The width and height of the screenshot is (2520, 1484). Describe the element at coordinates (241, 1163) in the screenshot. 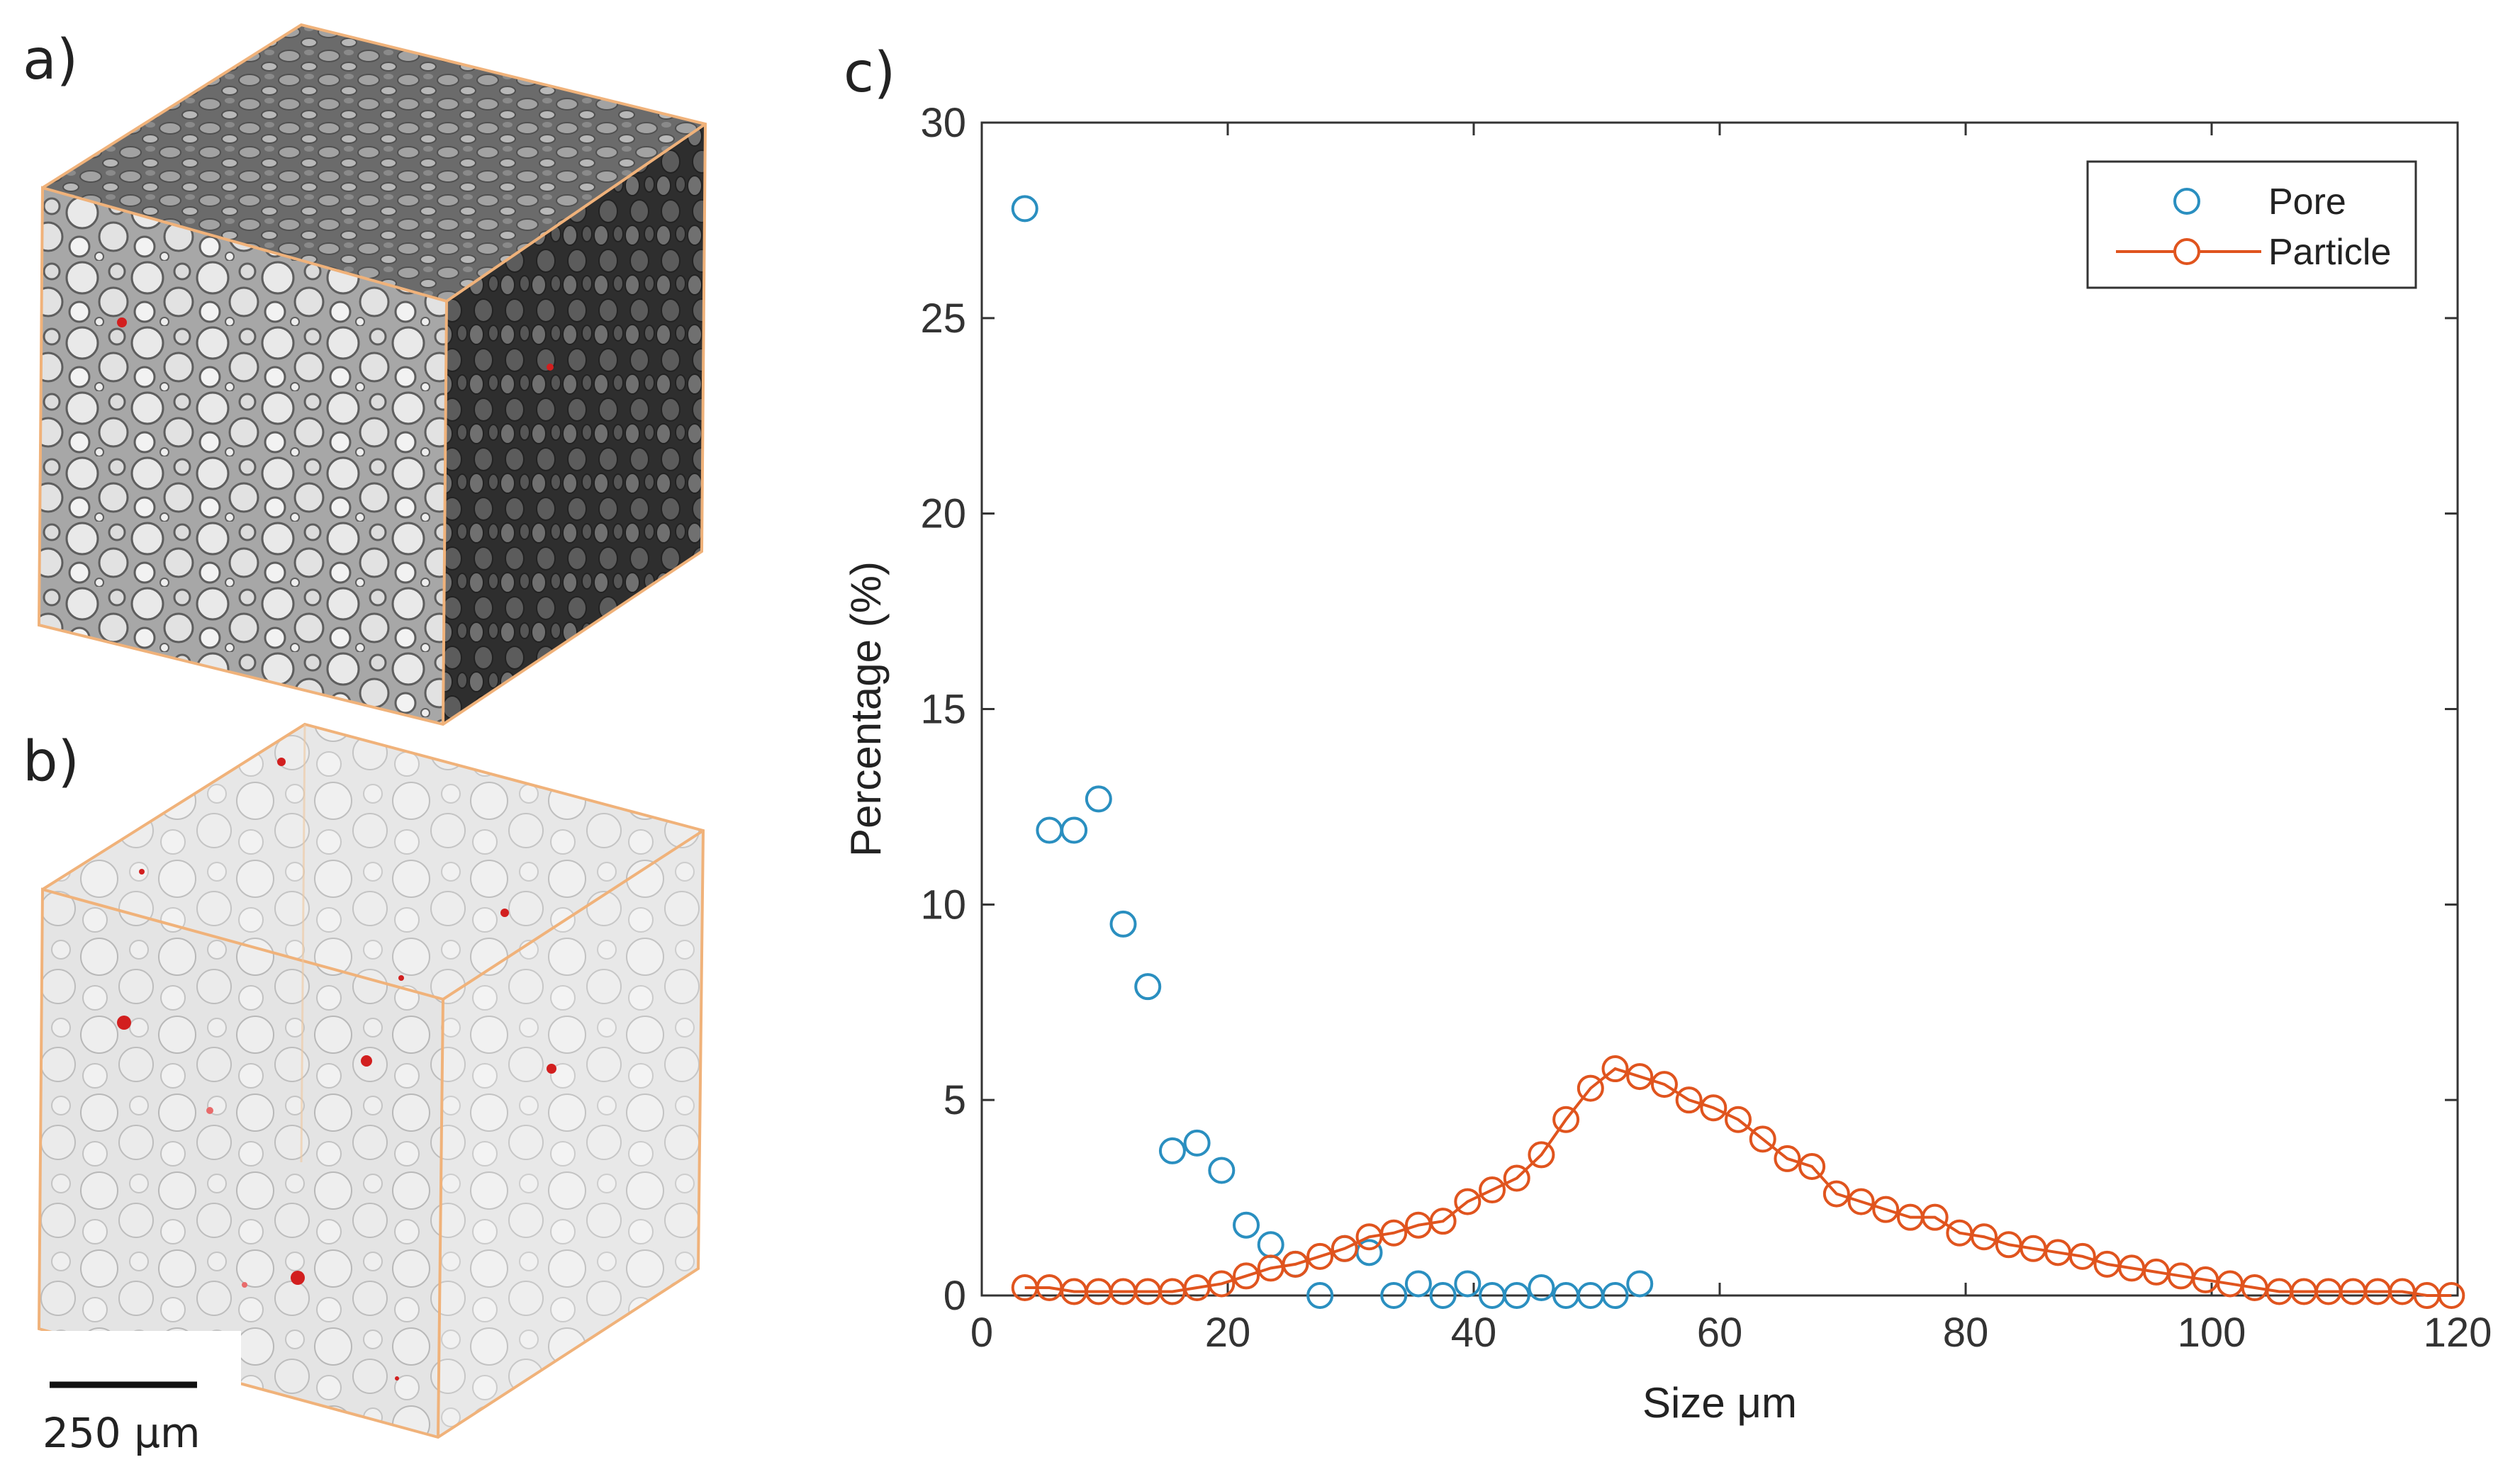

I see `translucent-front-face` at that location.